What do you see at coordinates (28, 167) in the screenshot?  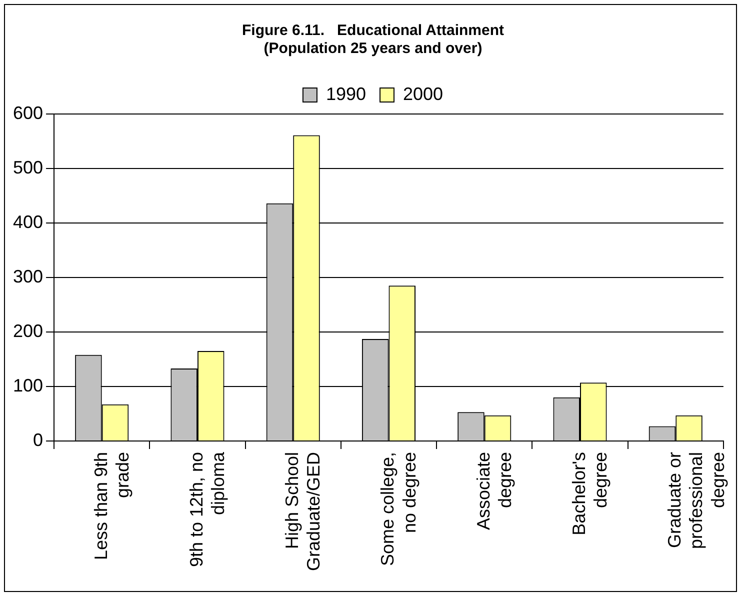 I see `y-tick-label: 500` at bounding box center [28, 167].